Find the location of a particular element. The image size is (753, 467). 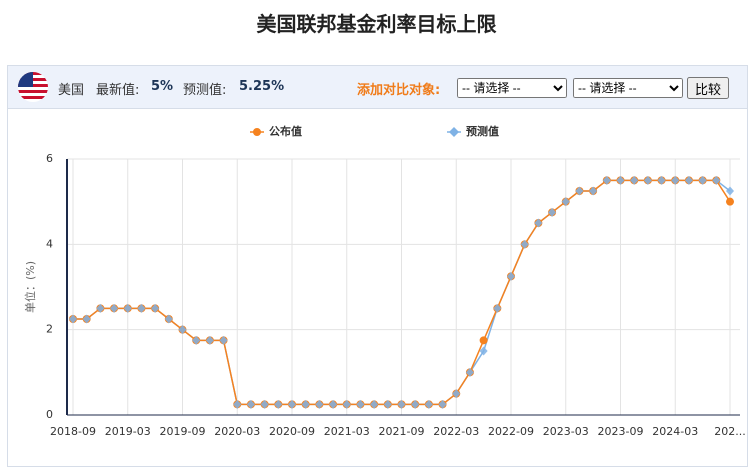

x-tick-label: 2020-03 is located at coordinates (237, 431).